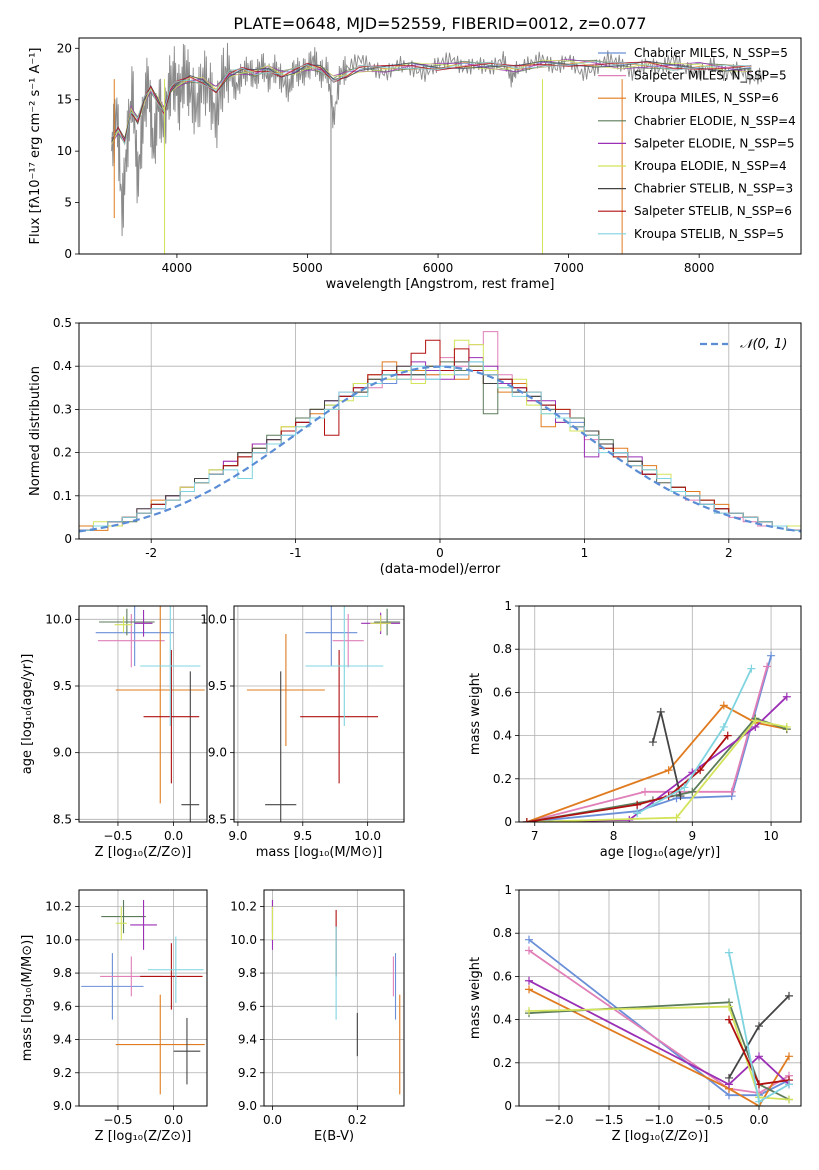 The image size is (819, 1170). I want to click on y-axis-label: Normed distribution, so click(35, 431).